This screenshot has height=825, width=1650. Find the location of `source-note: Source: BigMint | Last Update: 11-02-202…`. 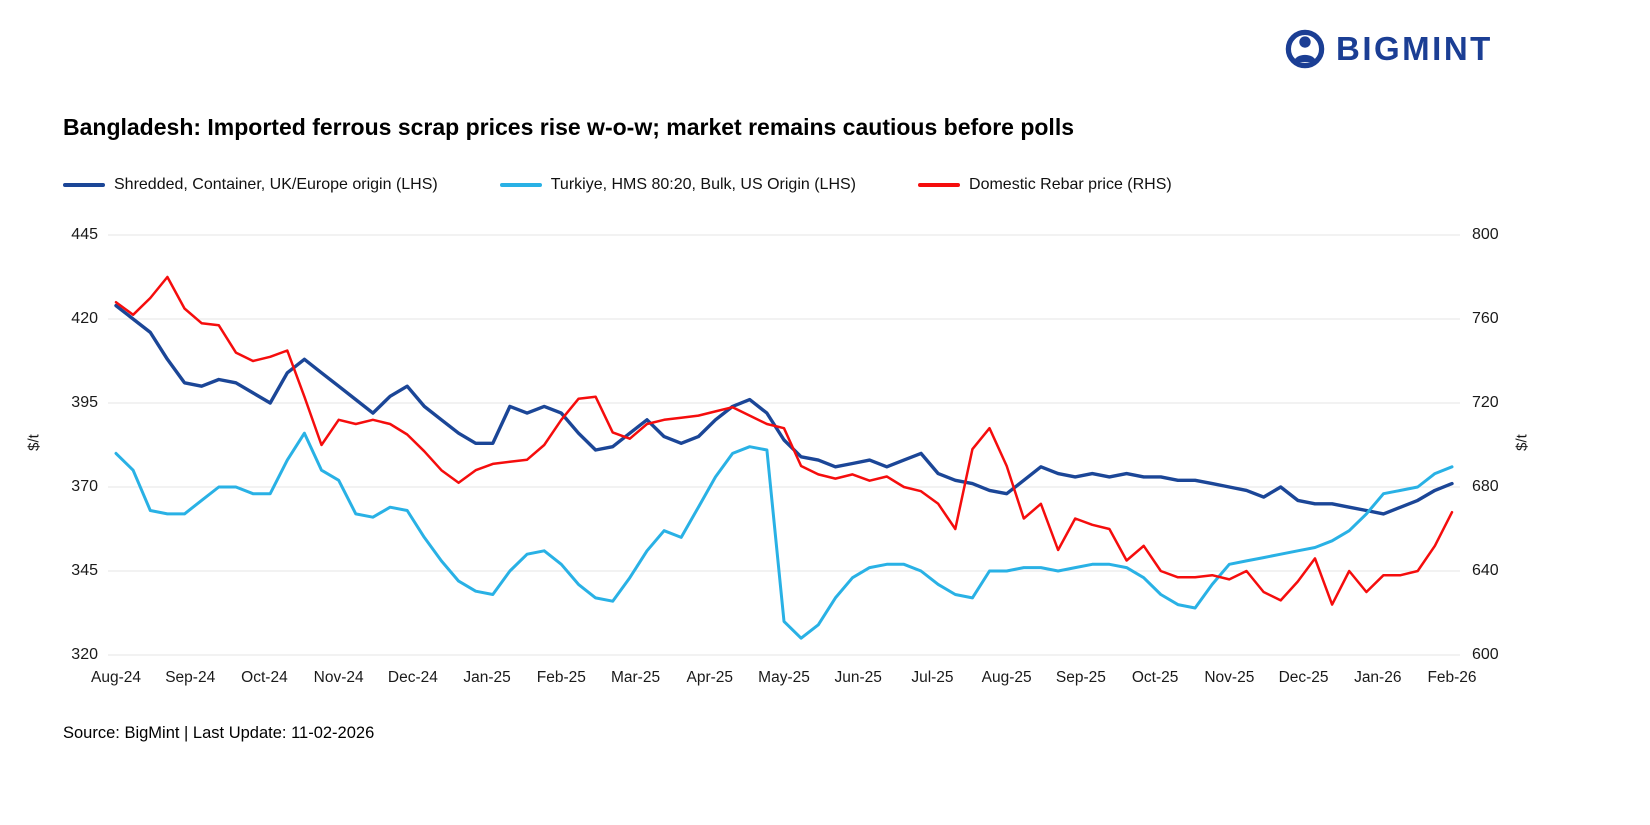

source-note: Source: BigMint | Last Update: 11-02-202… is located at coordinates (219, 733).